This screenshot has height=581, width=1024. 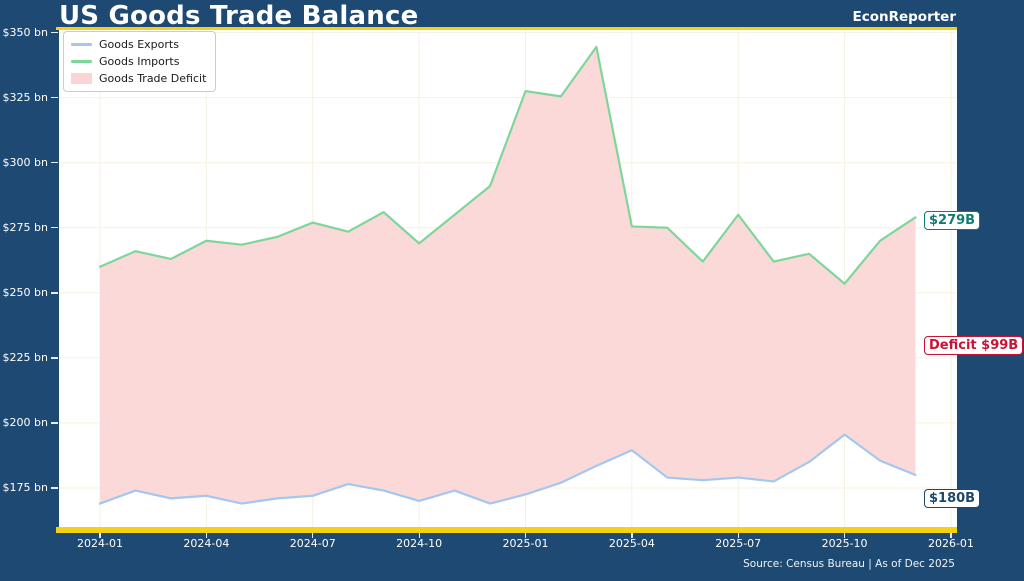 What do you see at coordinates (952, 221) in the screenshot?
I see `imports-end-value-label: $279B` at bounding box center [952, 221].